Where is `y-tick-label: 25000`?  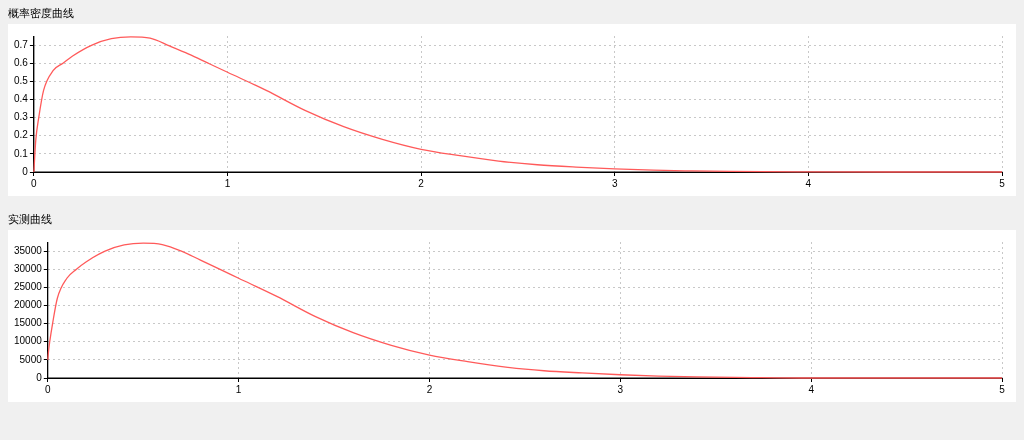
y-tick-label: 25000 is located at coordinates (28, 287).